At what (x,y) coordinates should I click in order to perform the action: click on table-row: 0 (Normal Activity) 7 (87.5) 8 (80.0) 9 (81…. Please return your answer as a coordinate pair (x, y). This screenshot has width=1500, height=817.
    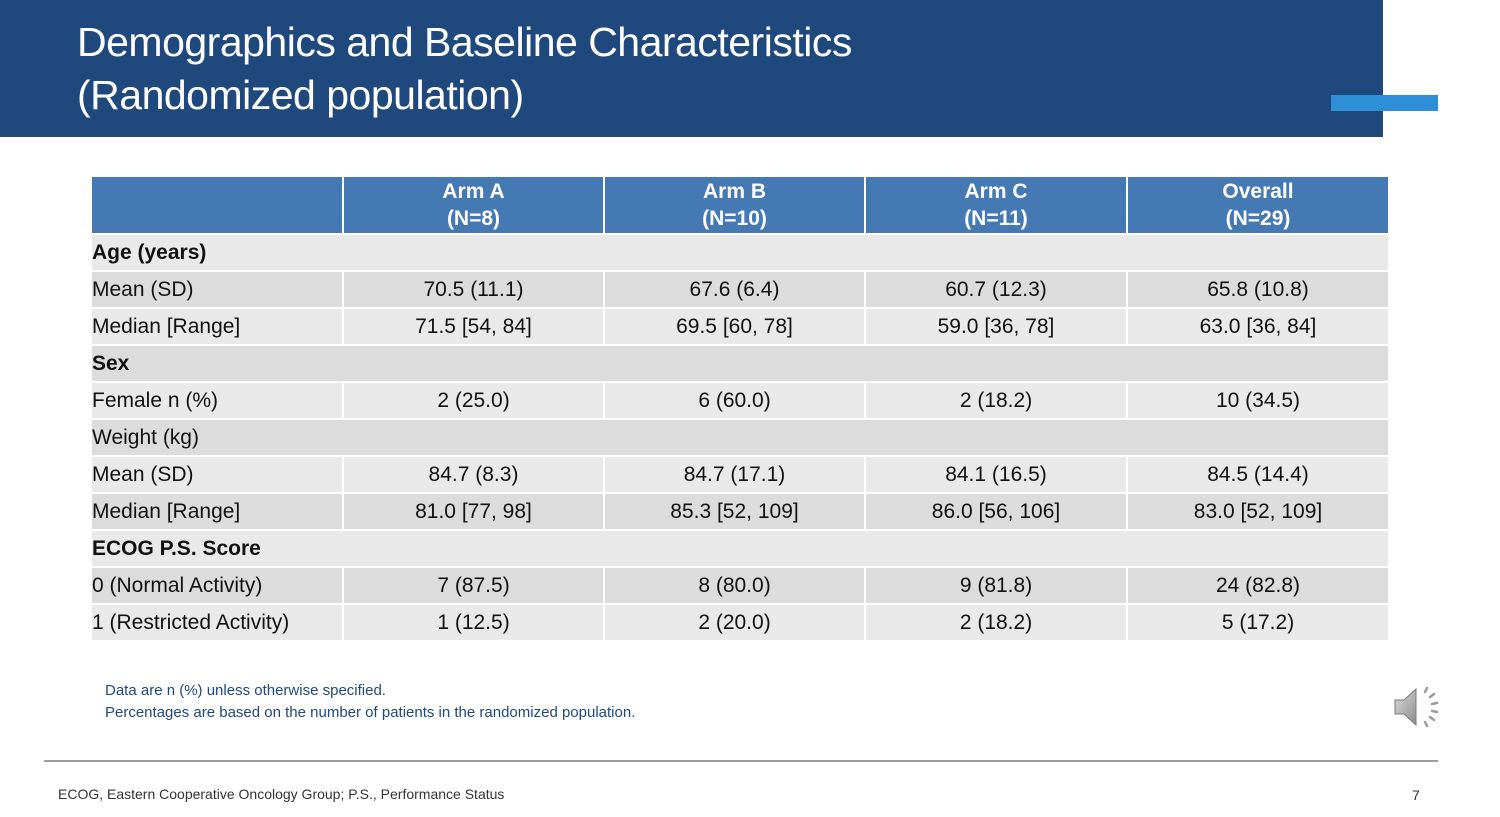
    Looking at the image, I should click on (740, 585).